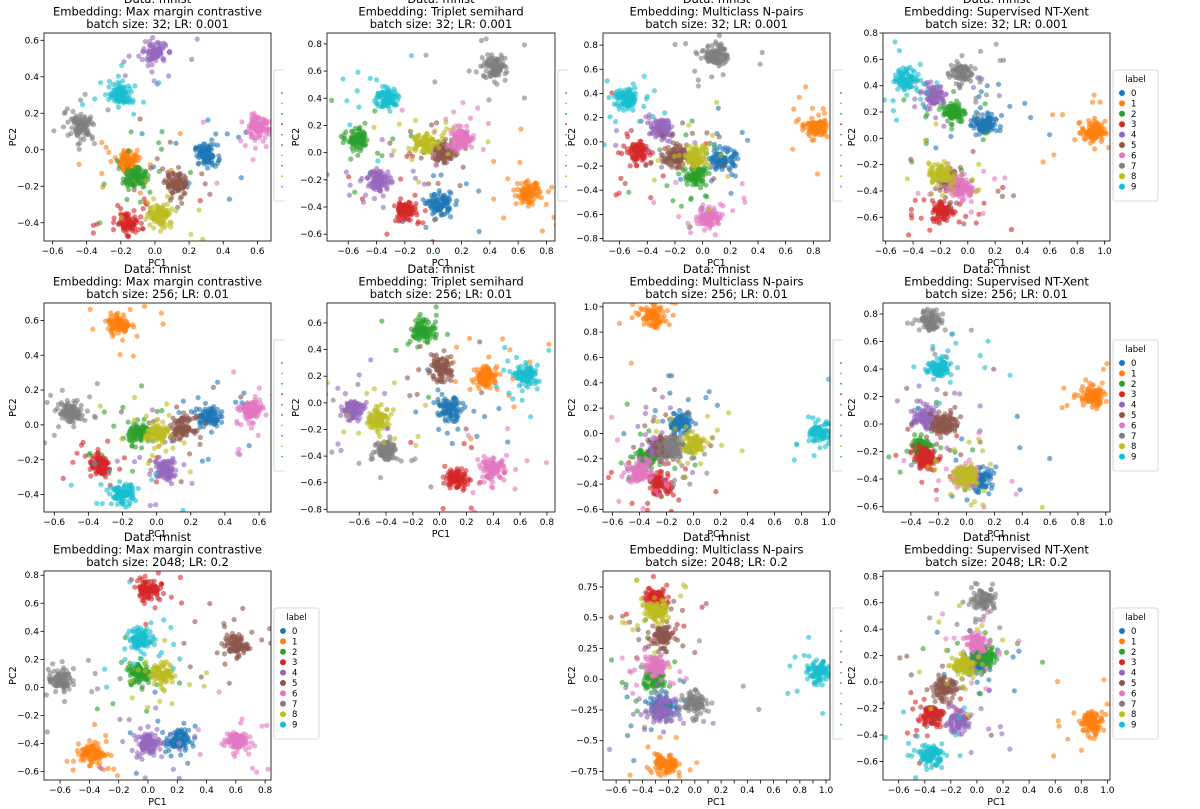 Image resolution: width=1200 pixels, height=809 pixels. I want to click on y-tick-label: −0.4, so click(867, 192).